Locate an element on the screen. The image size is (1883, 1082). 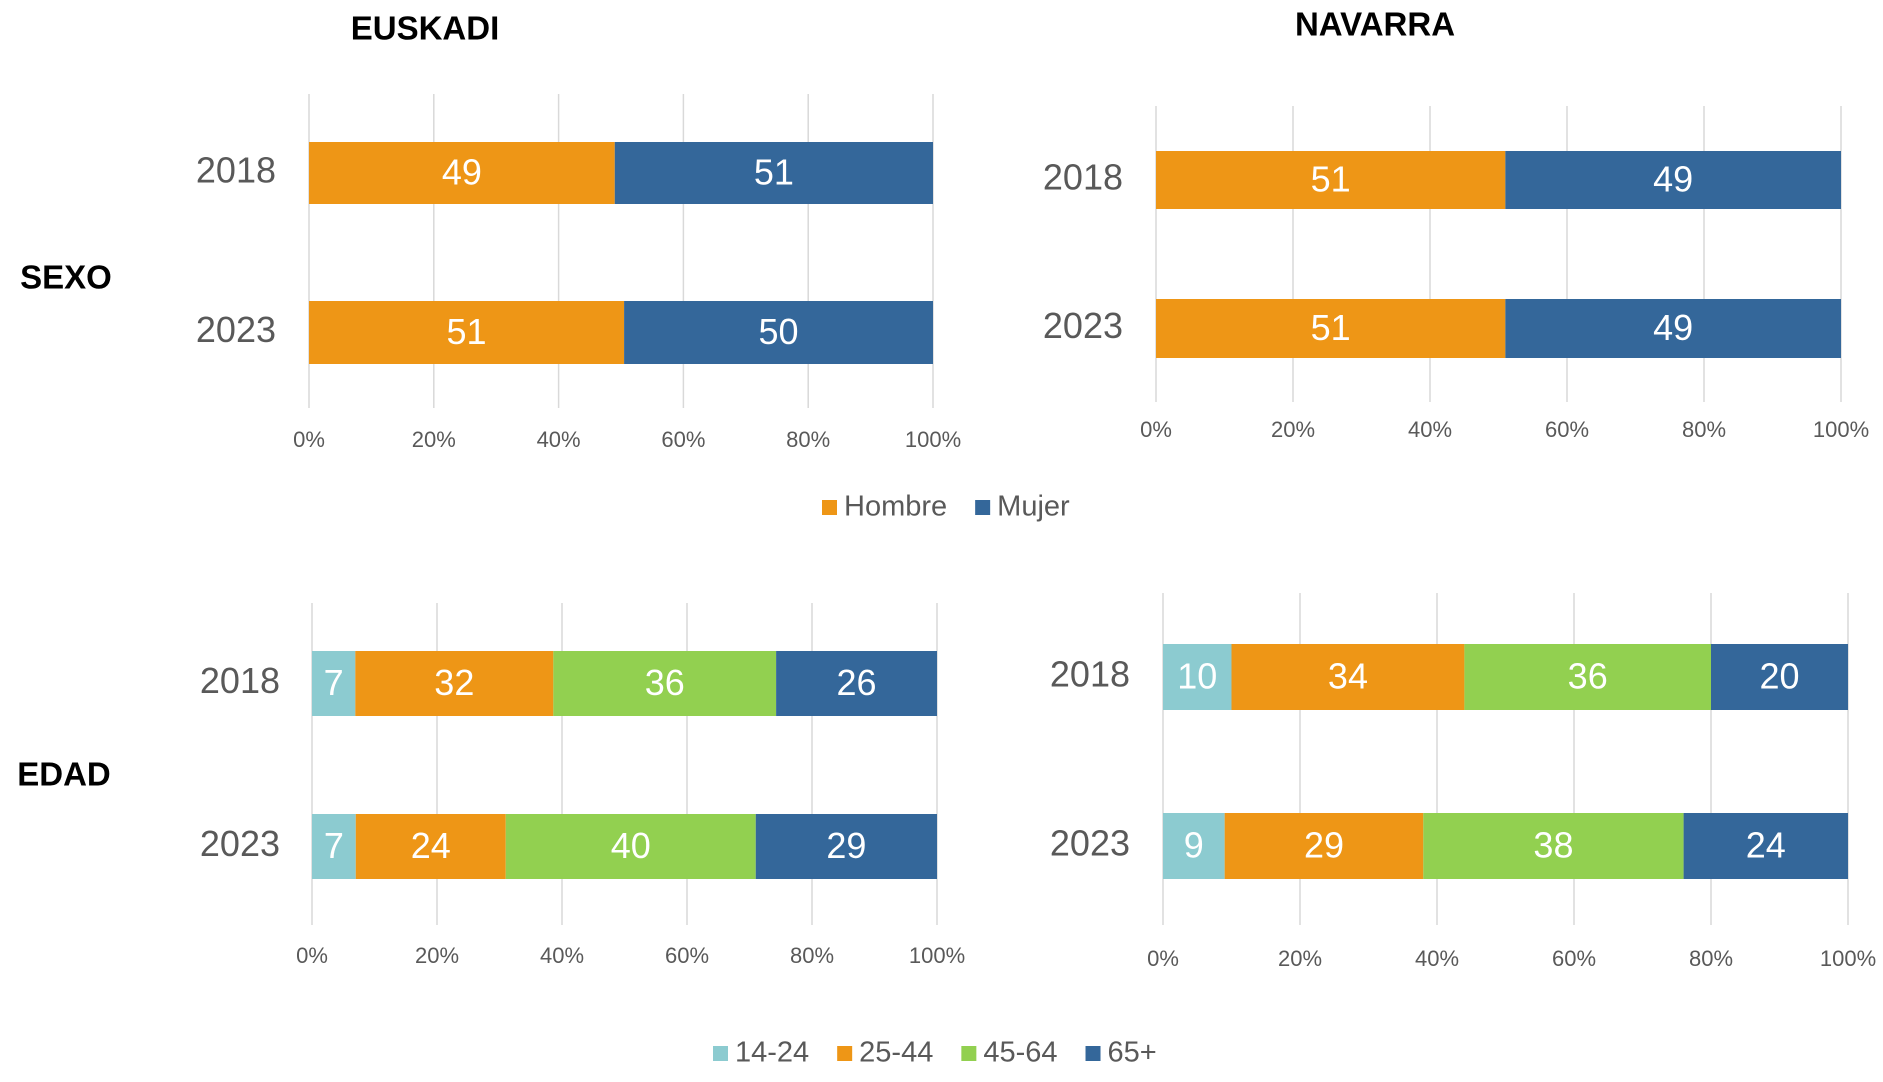
data-label: 50 is located at coordinates (779, 331).